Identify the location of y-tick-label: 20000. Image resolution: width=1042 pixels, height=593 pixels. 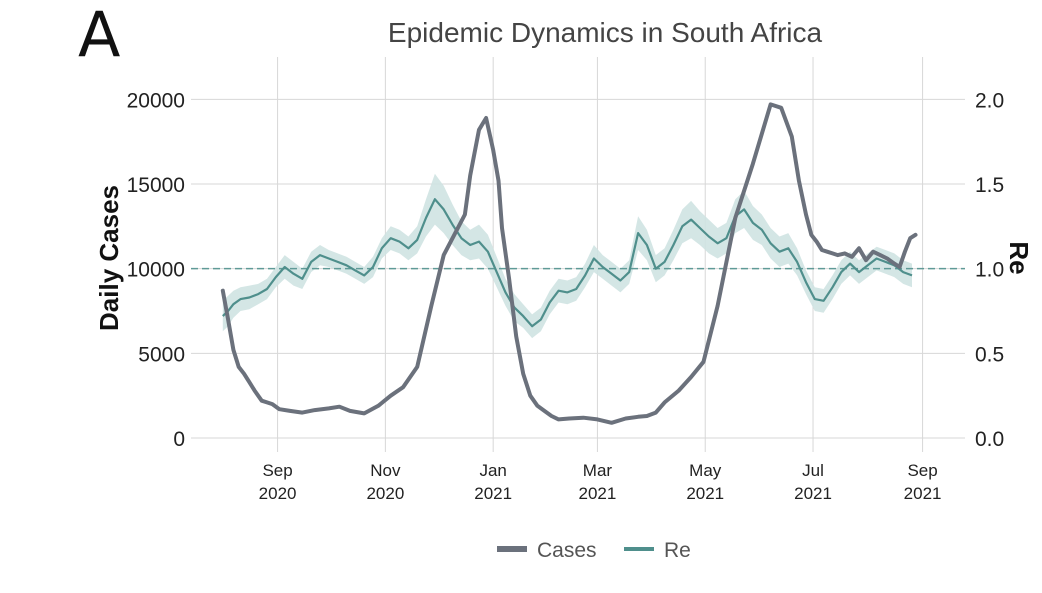
(156, 100).